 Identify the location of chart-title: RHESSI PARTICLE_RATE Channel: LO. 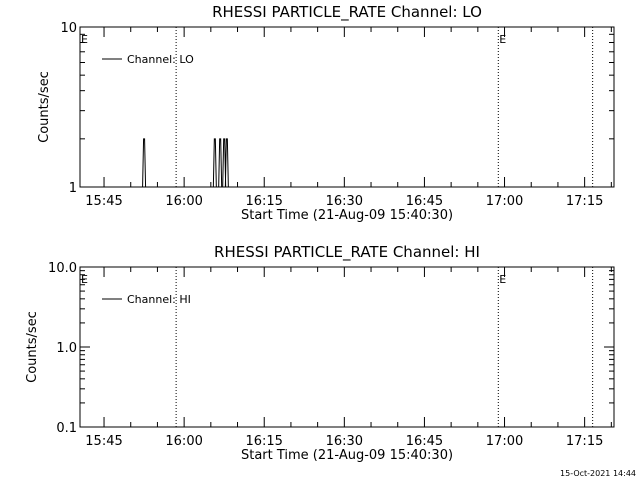
(347, 12).